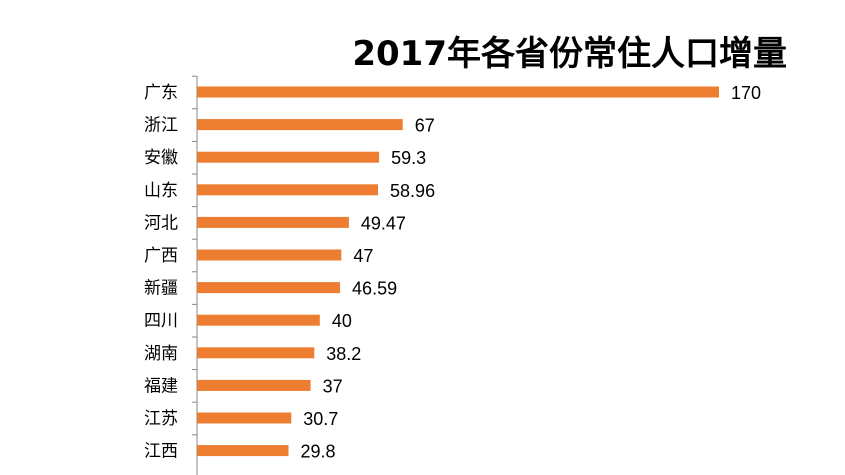  I want to click on category-label: 福建, so click(161, 386).